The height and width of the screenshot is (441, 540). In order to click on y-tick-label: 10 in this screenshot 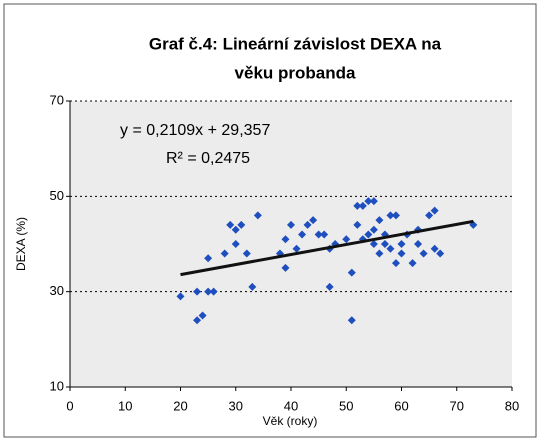, I will do `click(57, 385)`.